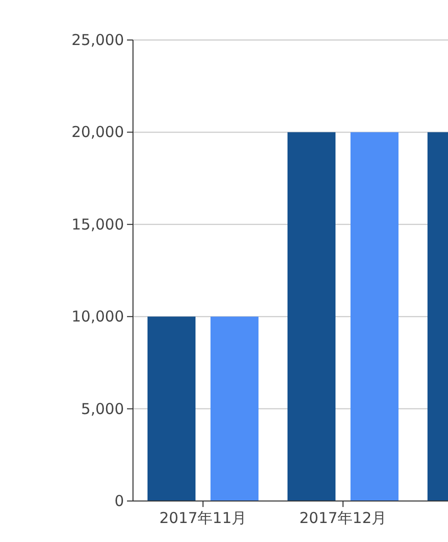 This screenshot has height=542, width=448. I want to click on y-tick-label: 0, so click(119, 501).